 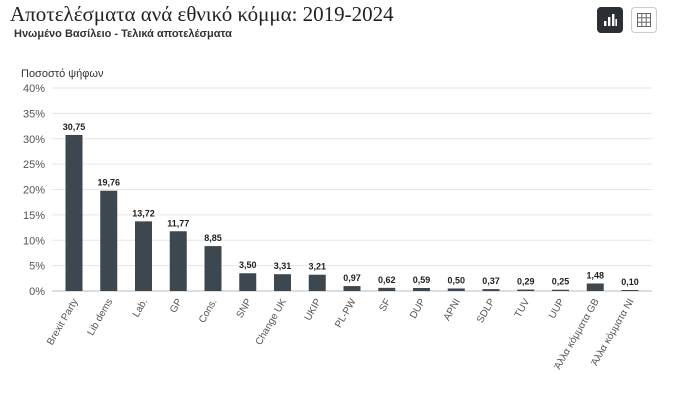 What do you see at coordinates (34, 140) in the screenshot?
I see `y-tick-label: 30%` at bounding box center [34, 140].